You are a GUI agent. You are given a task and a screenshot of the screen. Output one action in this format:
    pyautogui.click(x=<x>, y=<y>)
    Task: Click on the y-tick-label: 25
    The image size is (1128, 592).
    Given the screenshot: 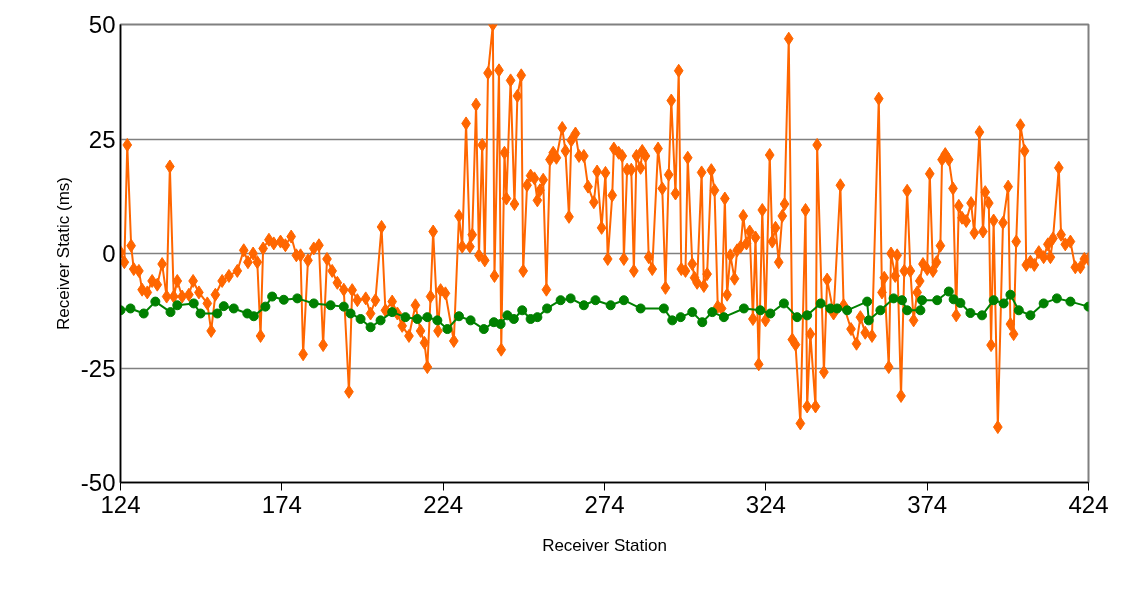 What is the action you would take?
    pyautogui.click(x=102, y=139)
    